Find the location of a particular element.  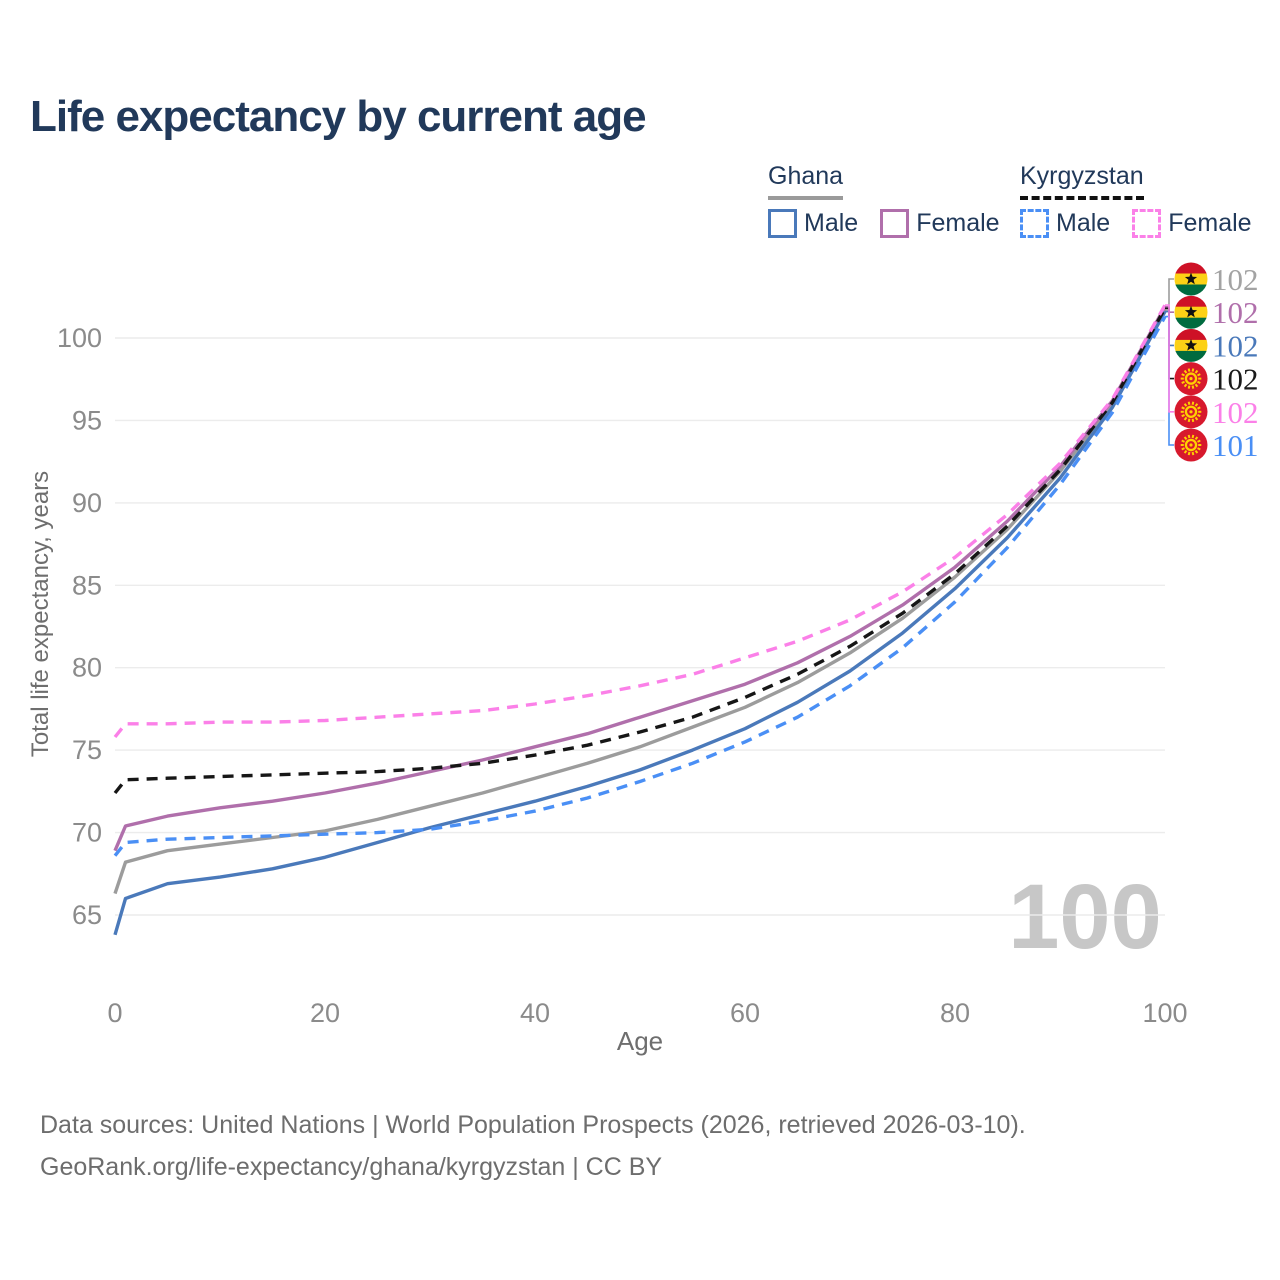

x-tick-label: 40 is located at coordinates (535, 1013).